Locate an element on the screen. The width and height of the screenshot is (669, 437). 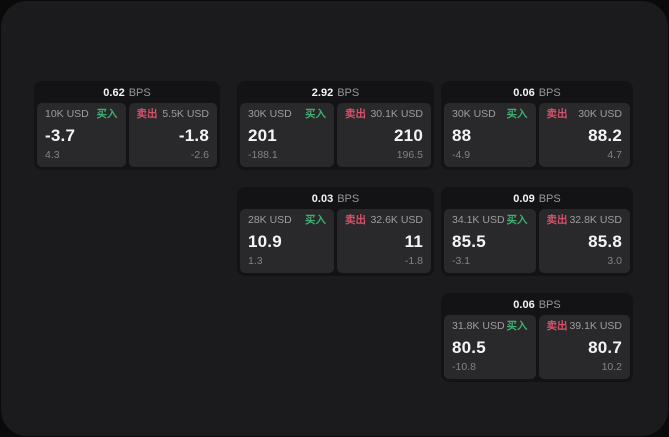
quote-panels: 30K USD 买入 88 -4.9 卖出 30K USD 88.2 4.7 is located at coordinates (537, 135).